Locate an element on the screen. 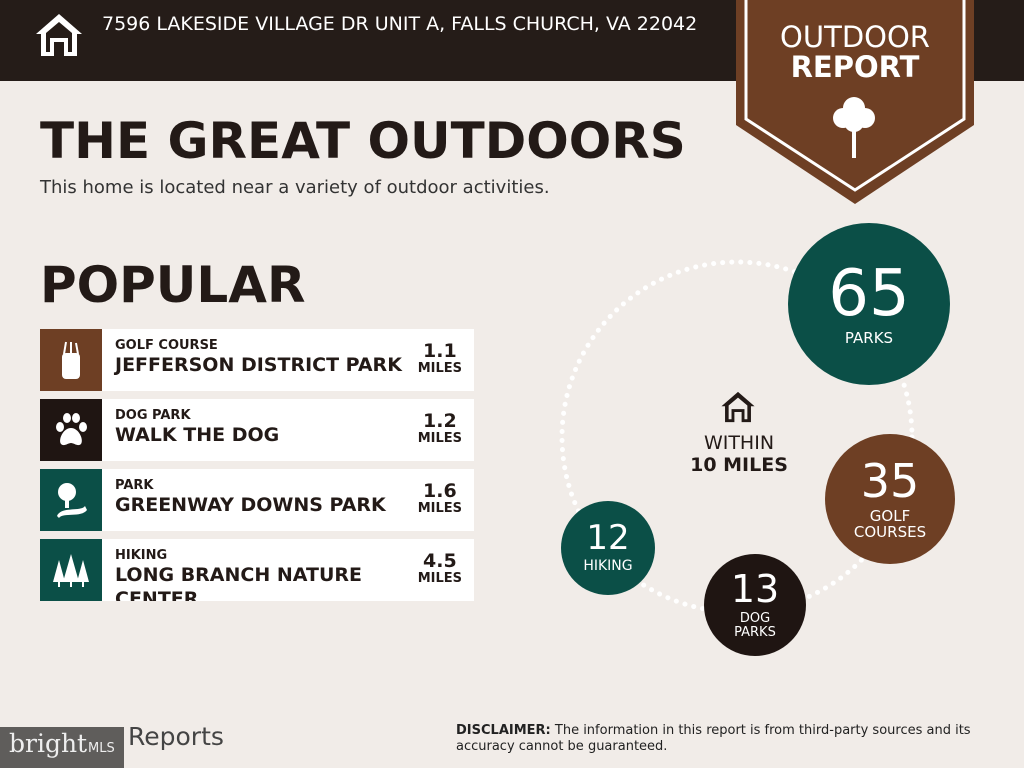  distance-value: 1.6 is located at coordinates (440, 491).